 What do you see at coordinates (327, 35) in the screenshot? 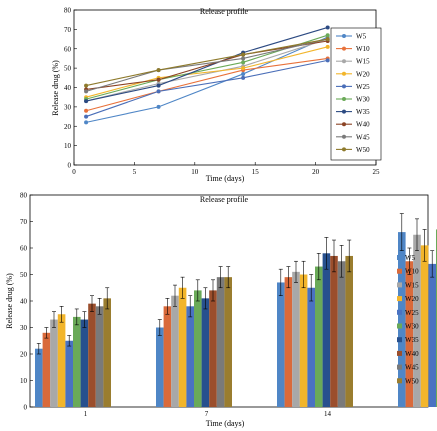
I see `line-point-W30` at bounding box center [327, 35].